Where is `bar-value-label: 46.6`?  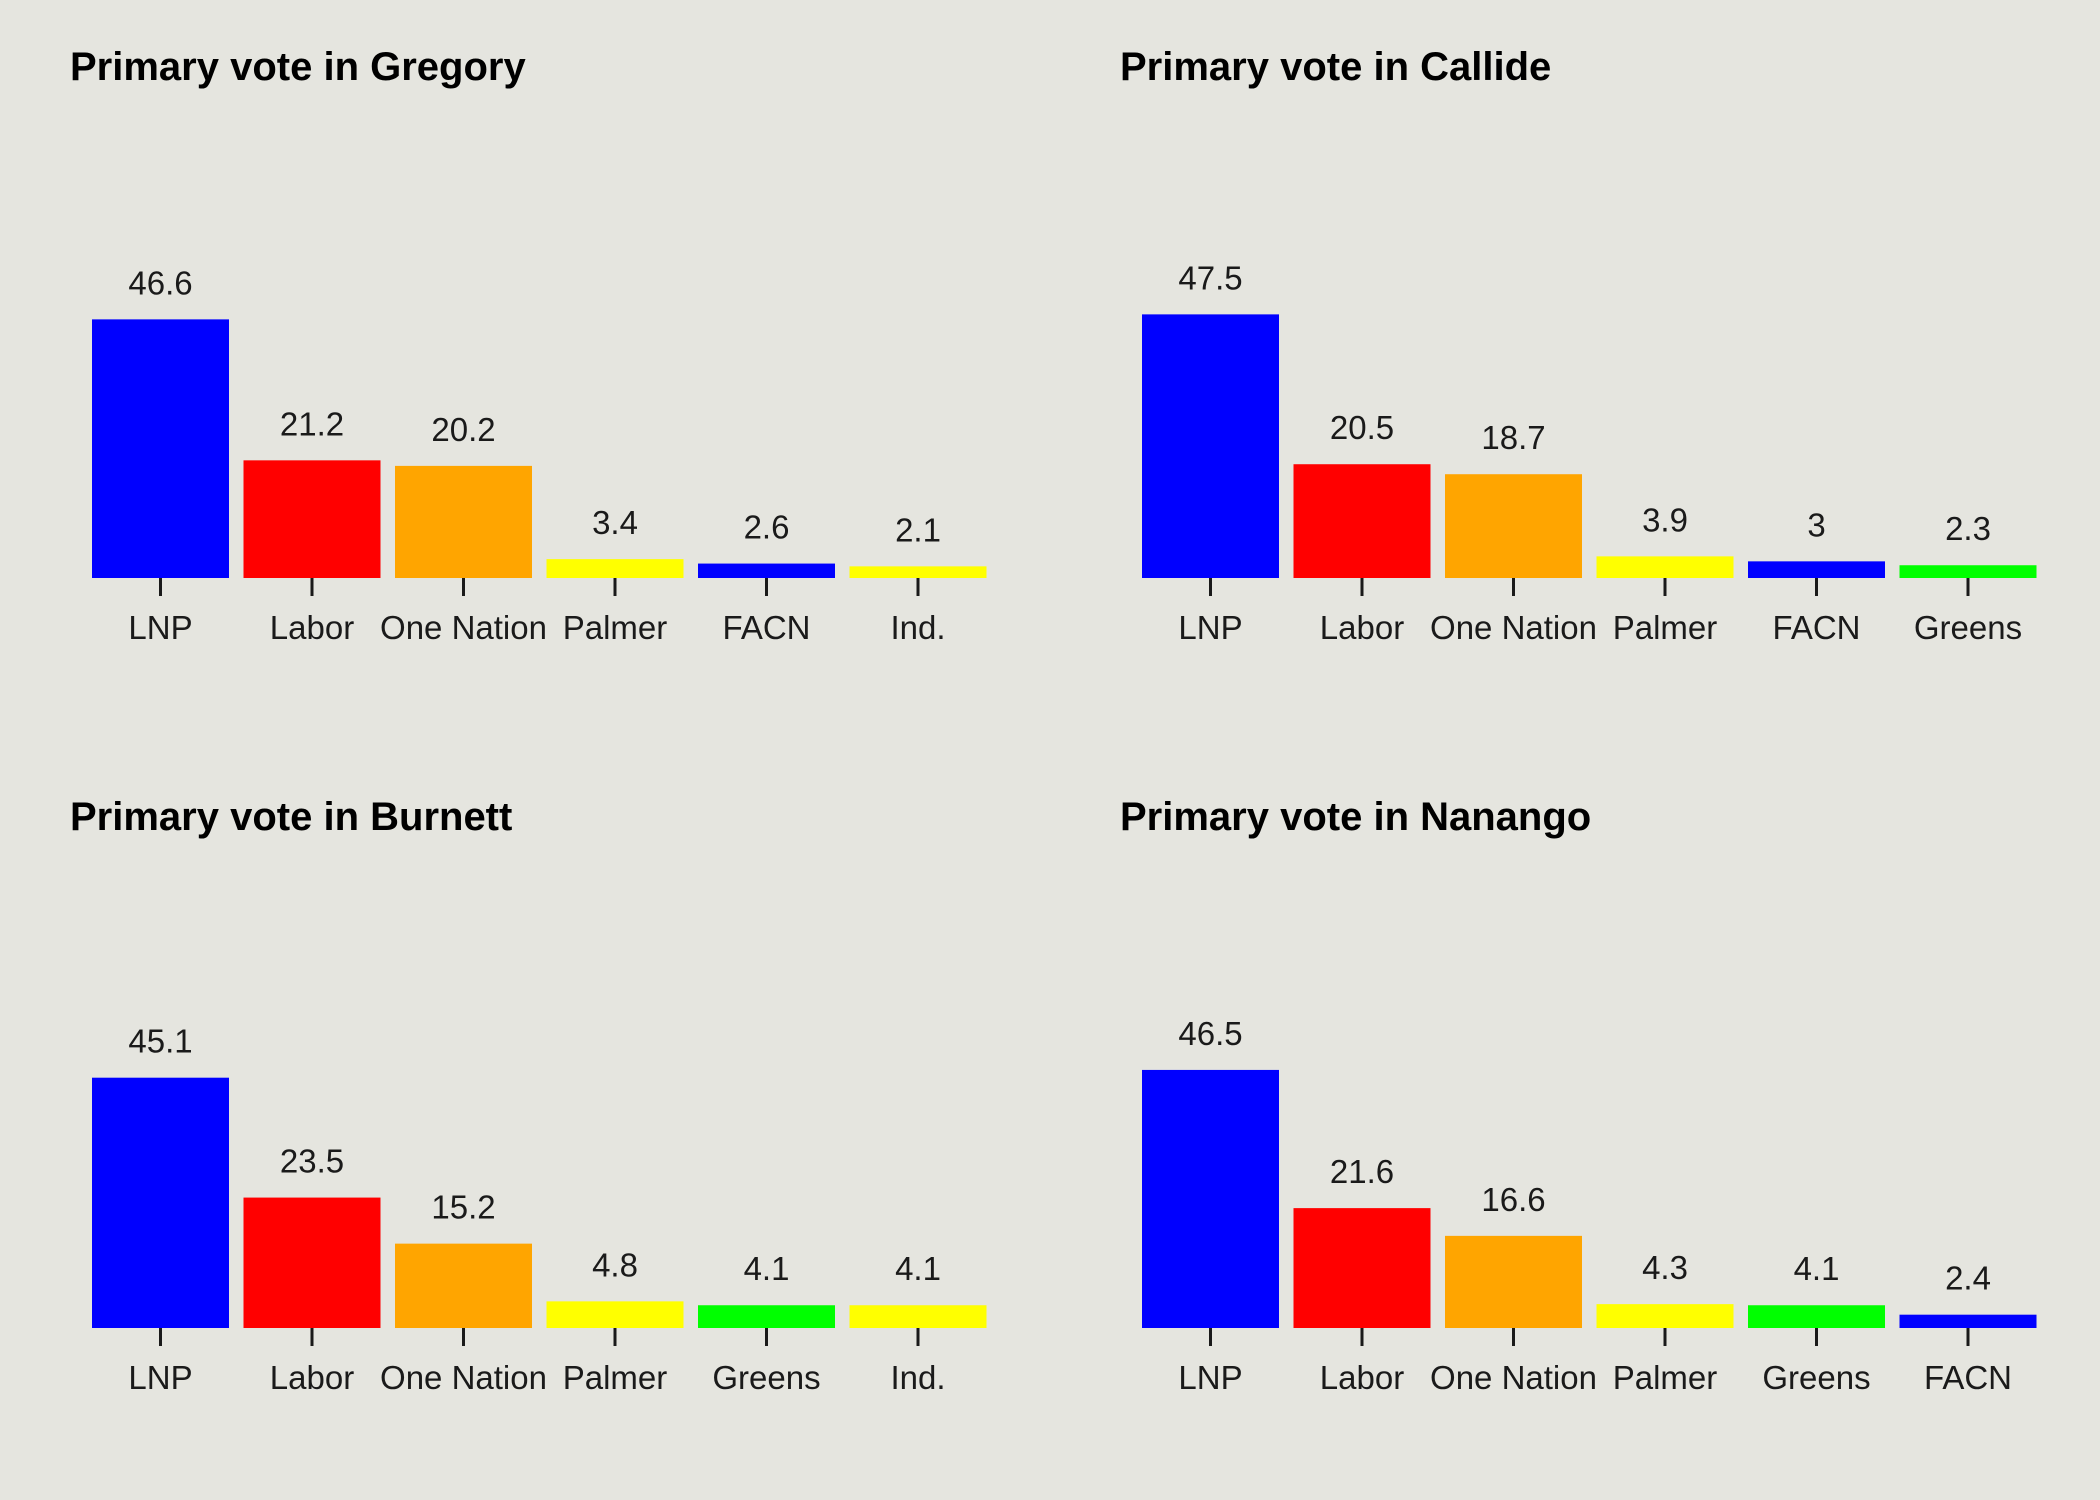 bar-value-label: 46.6 is located at coordinates (160, 282).